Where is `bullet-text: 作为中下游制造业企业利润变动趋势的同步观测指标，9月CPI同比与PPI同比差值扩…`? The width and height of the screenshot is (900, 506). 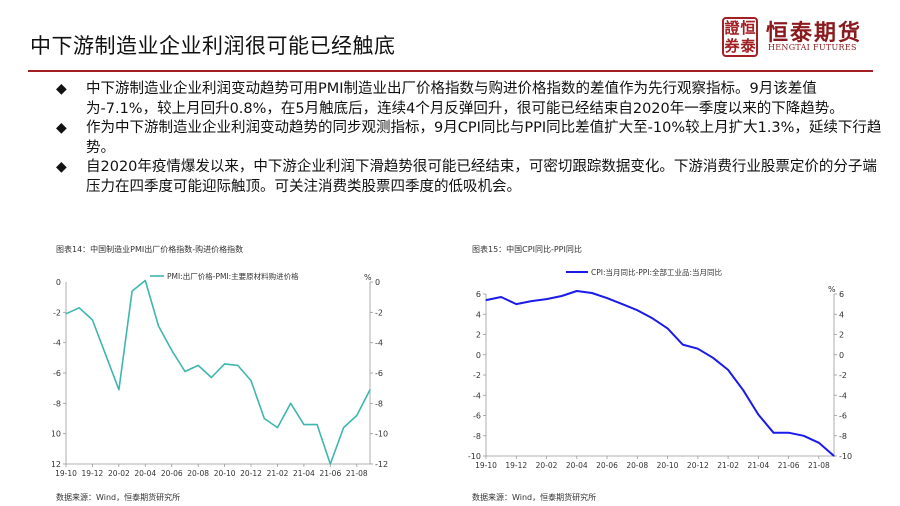 bullet-text: 作为中下游制造业企业利润变动趋势的同步观测指标，9月CPI同比与PPI同比差值扩… is located at coordinates (484, 138).